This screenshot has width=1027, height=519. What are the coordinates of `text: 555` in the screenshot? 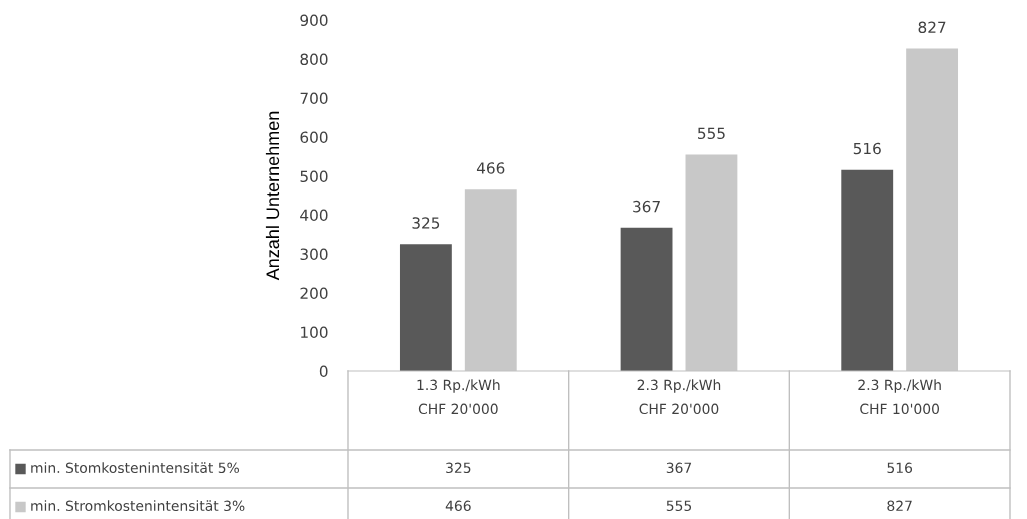 It's located at (679, 506).